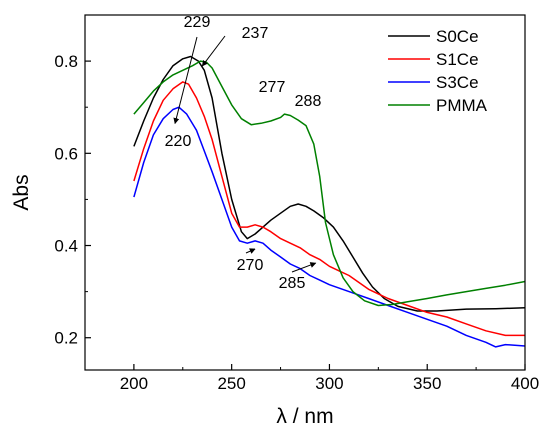 The width and height of the screenshot is (550, 435). I want to click on annotation-label-288: 288, so click(308, 101).